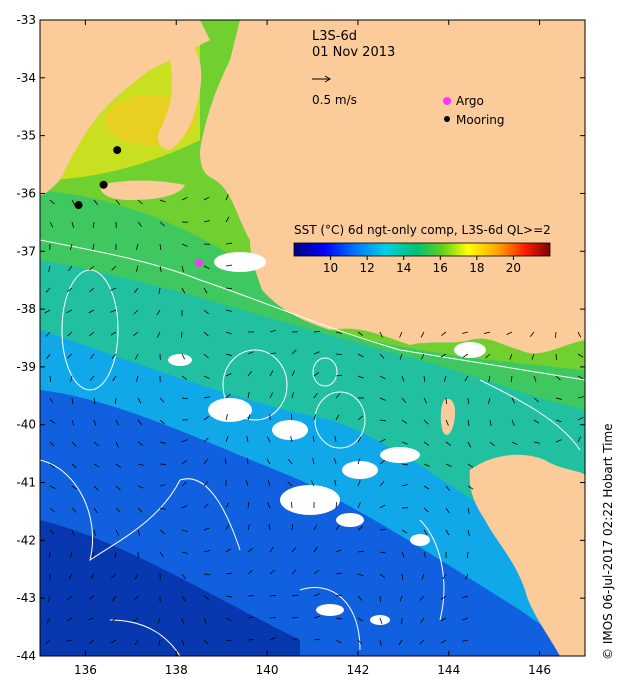  Describe the element at coordinates (26, 540) in the screenshot. I see `y-tick-label: -42` at that location.